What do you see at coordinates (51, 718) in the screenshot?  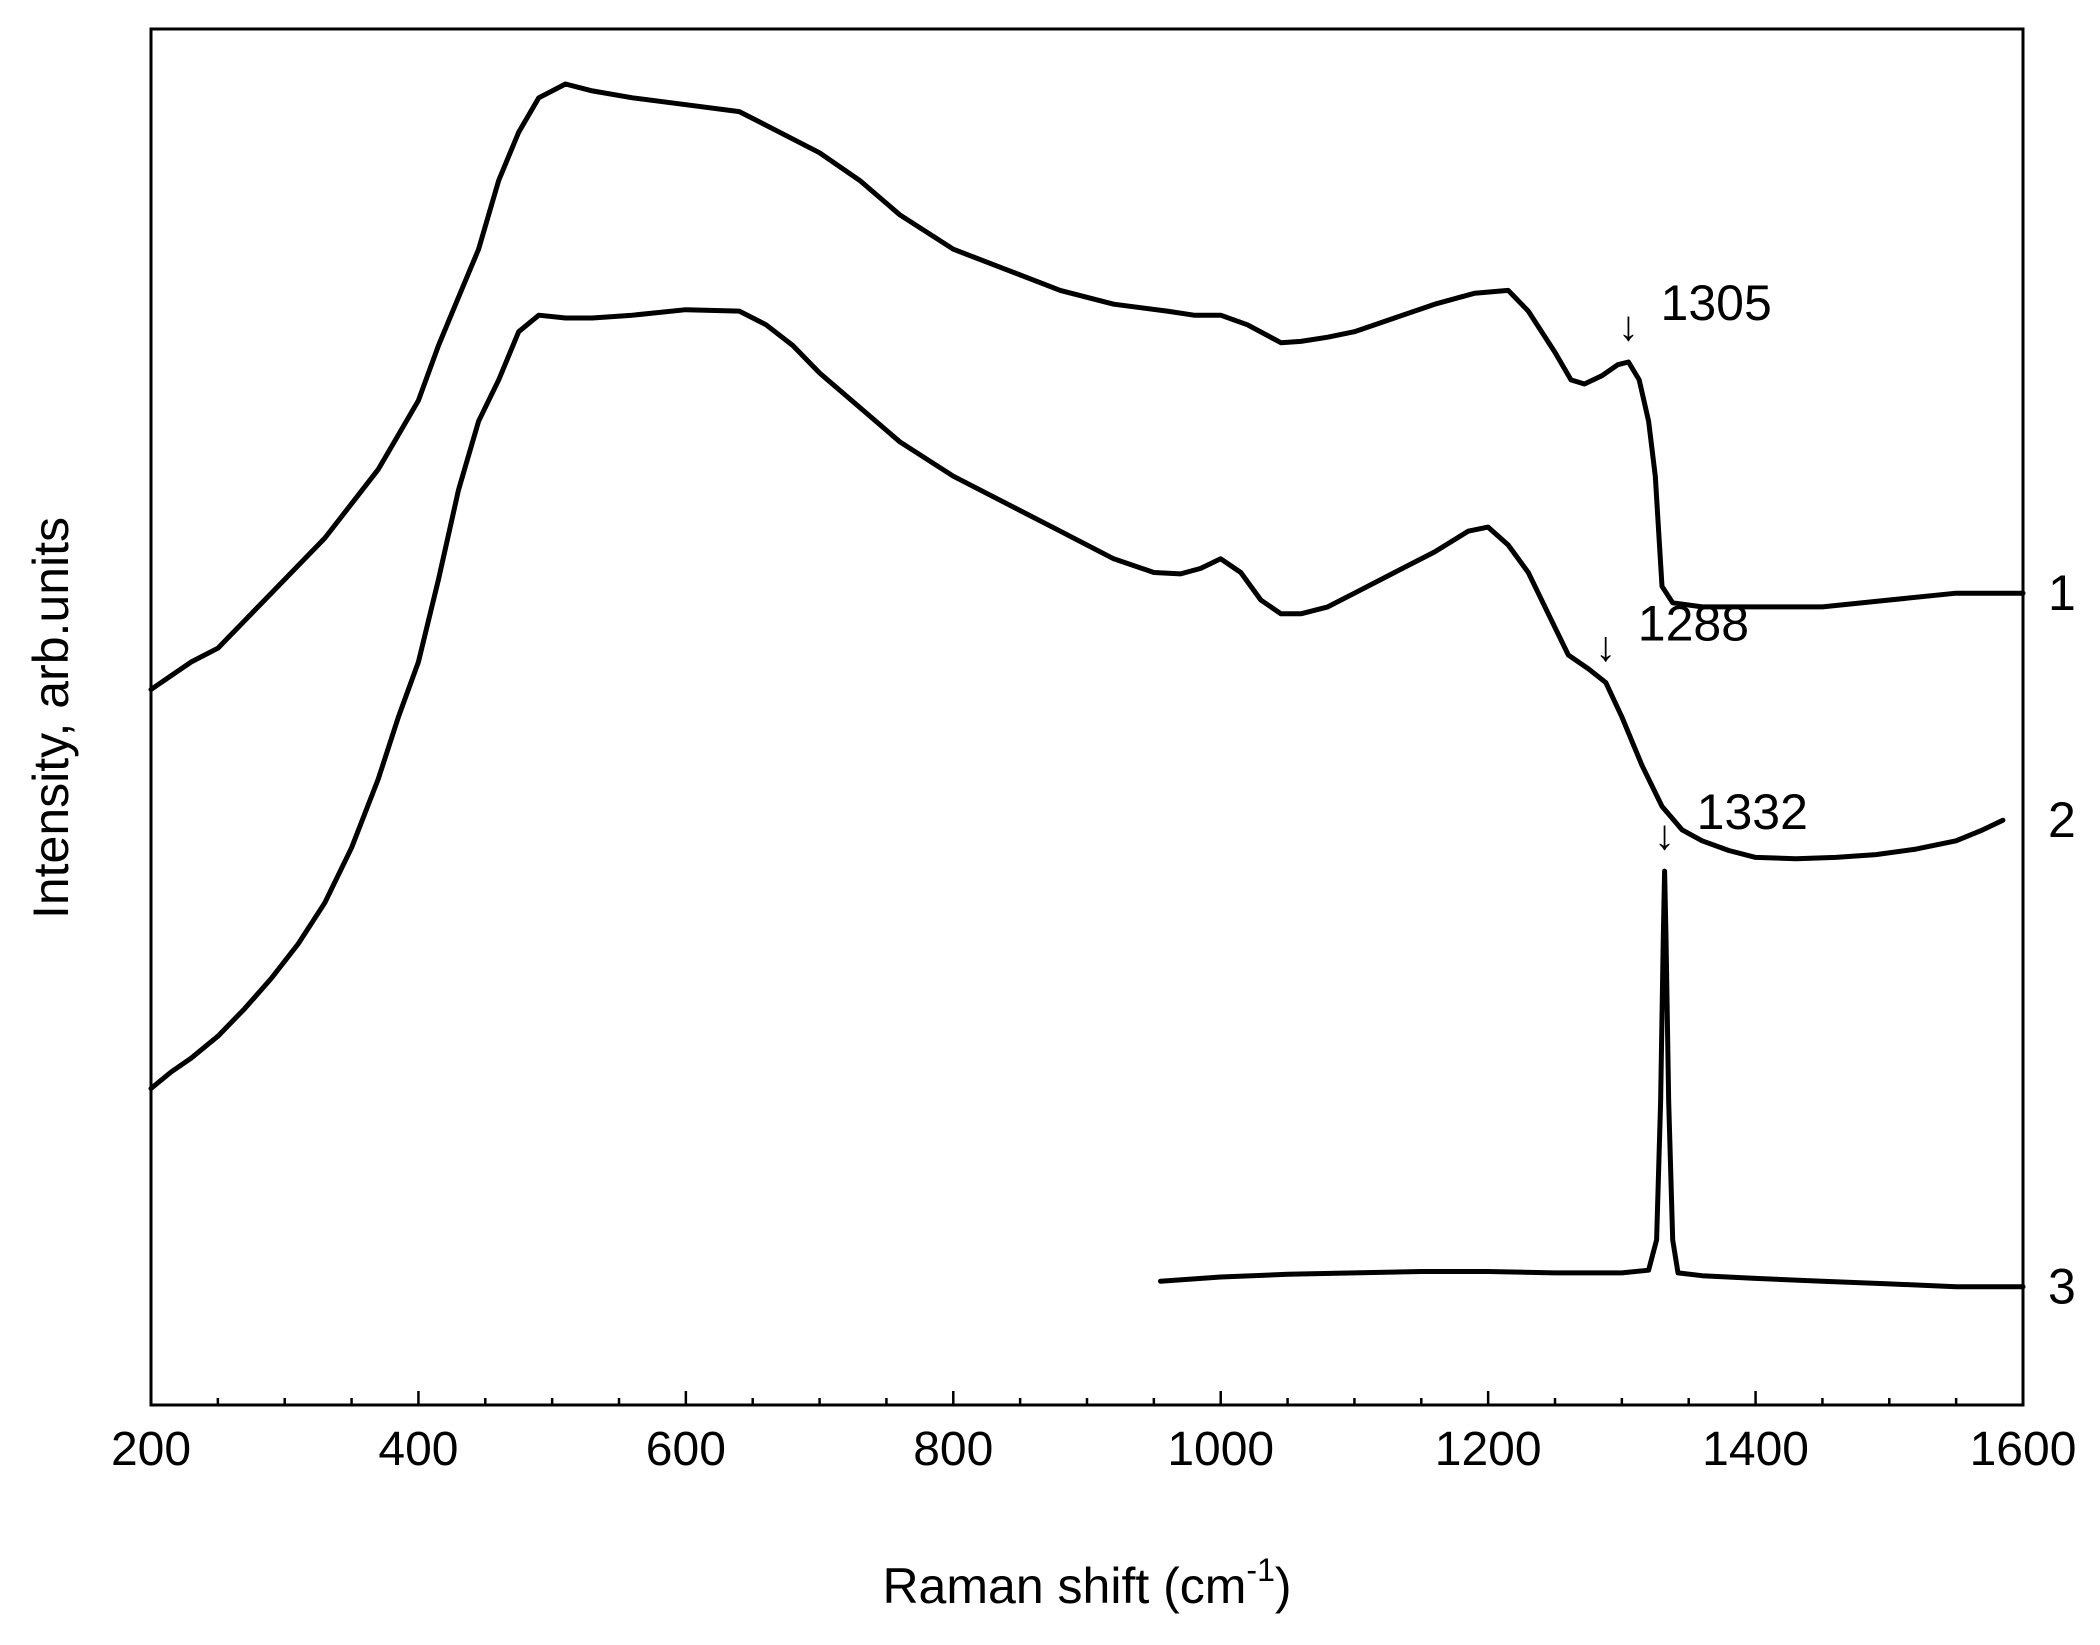 I see `y-axis-label: Intensity, arb.units` at bounding box center [51, 718].